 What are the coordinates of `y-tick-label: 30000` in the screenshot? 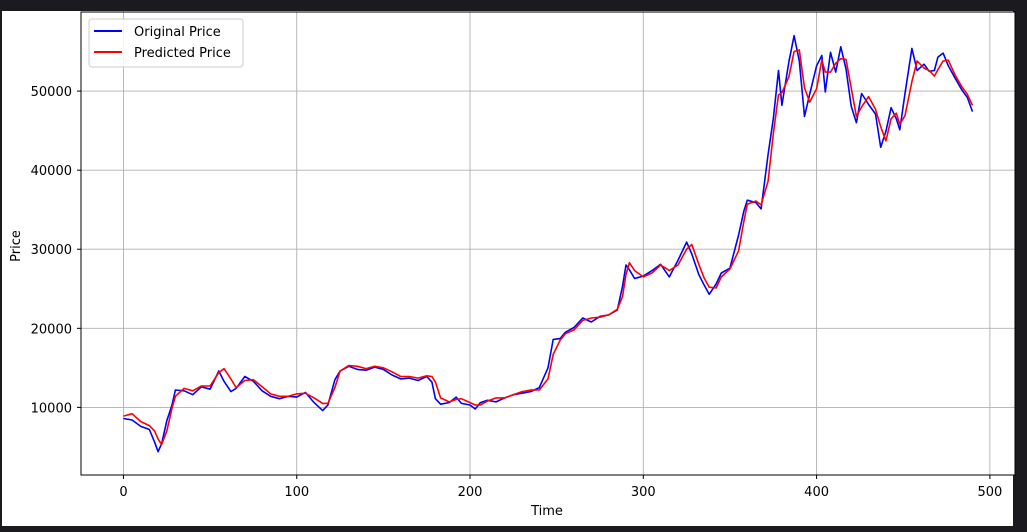 It's located at (51, 250).